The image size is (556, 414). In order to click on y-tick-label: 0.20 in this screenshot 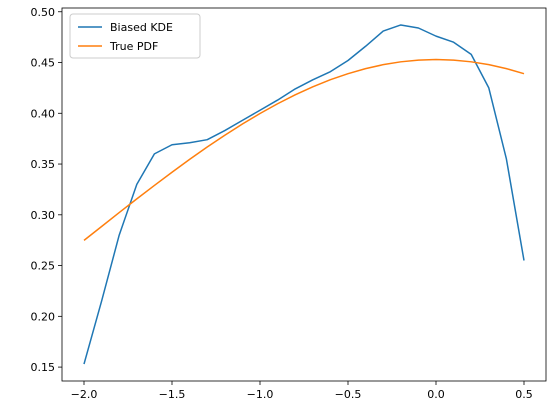, I will do `click(43, 316)`.